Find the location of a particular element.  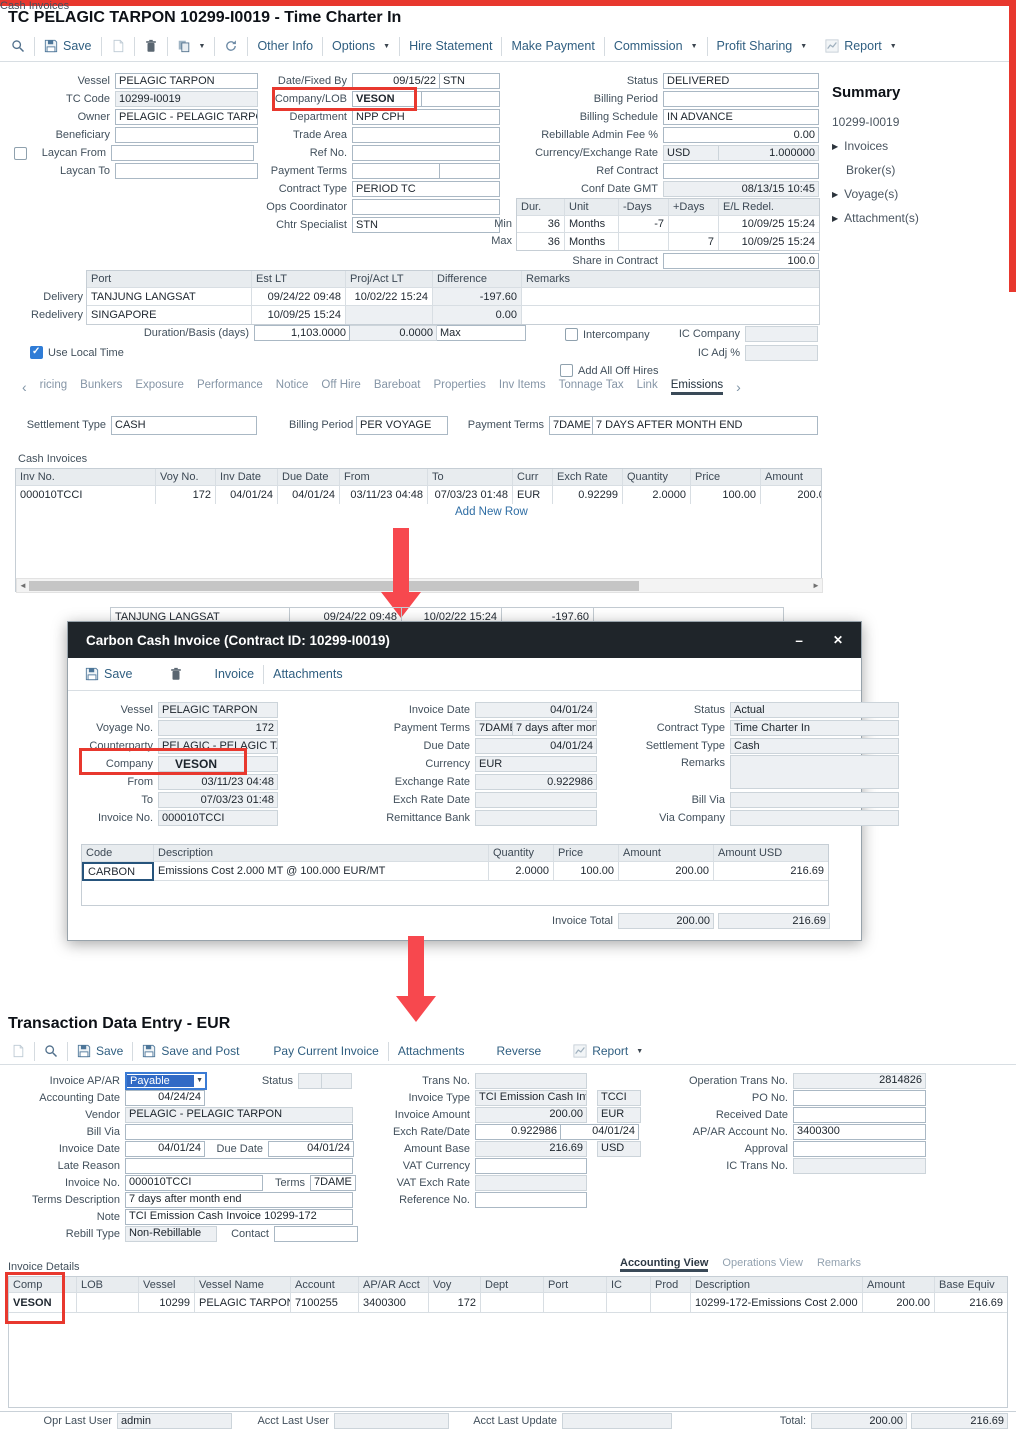

other-info-button: Other Info is located at coordinates (285, 46).